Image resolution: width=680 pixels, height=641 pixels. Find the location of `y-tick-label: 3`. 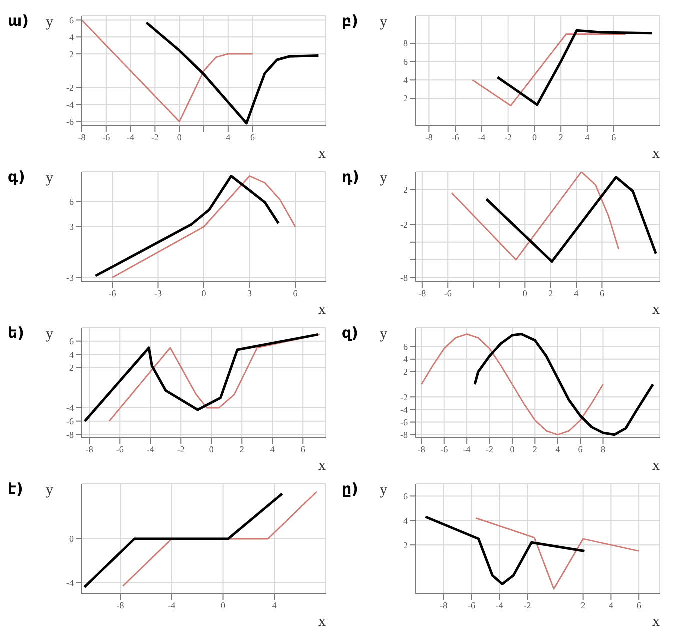

y-tick-label: 3 is located at coordinates (72, 227).